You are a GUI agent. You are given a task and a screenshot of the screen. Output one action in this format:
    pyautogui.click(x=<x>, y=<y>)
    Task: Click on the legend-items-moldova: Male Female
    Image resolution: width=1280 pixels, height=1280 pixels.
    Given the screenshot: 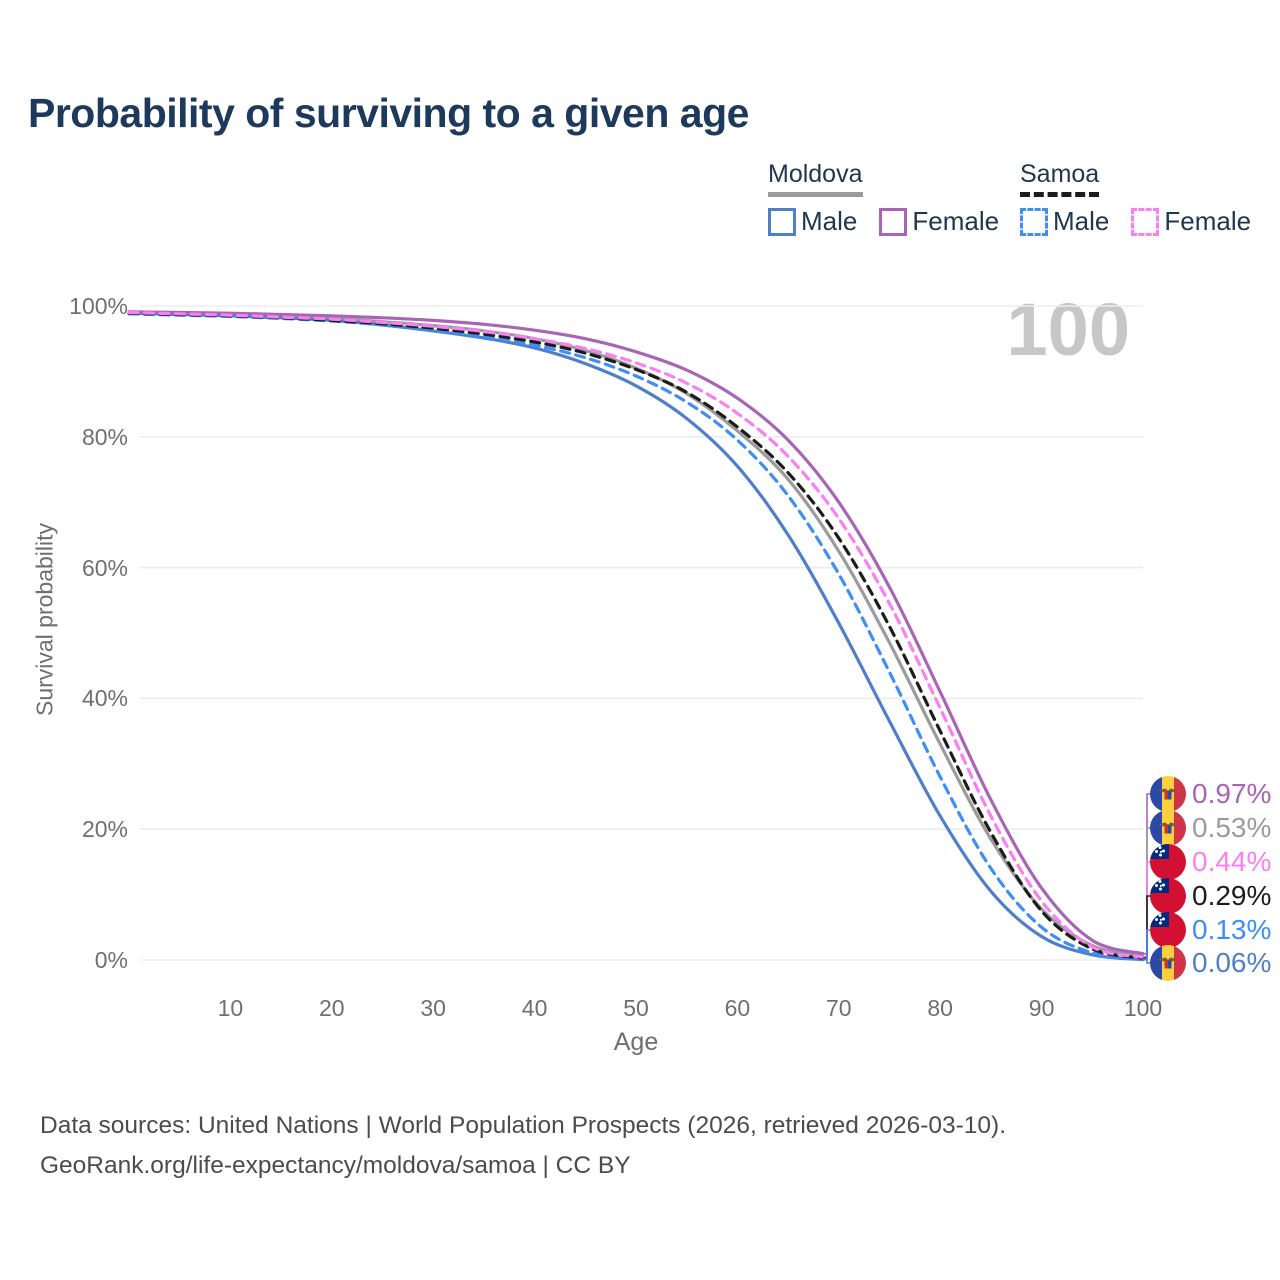 What is the action you would take?
    pyautogui.click(x=894, y=221)
    